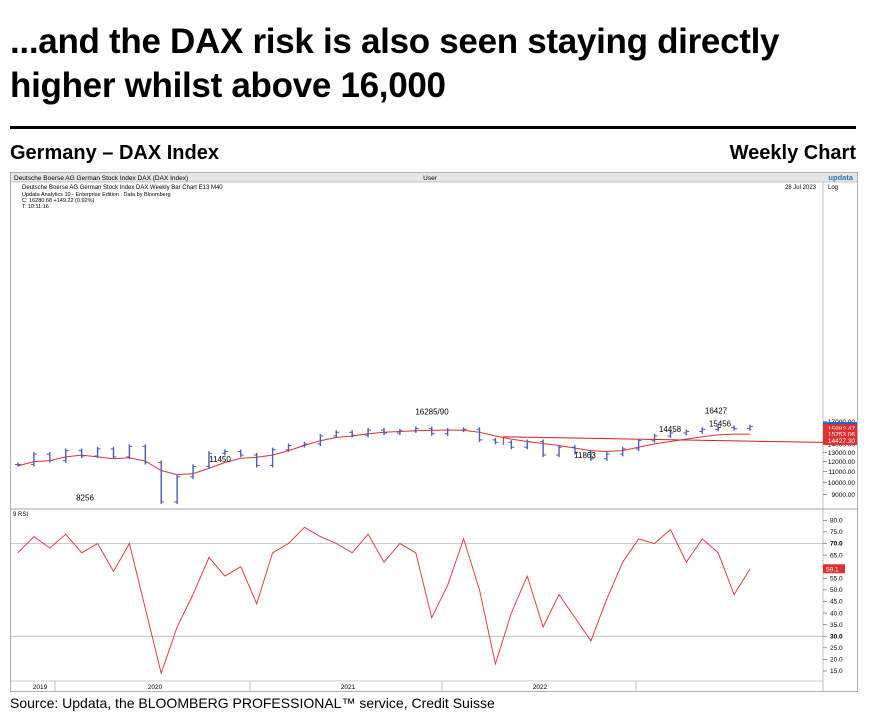  Describe the element at coordinates (801, 188) in the screenshot. I see `chart-date: 28 Jul 2023` at that location.